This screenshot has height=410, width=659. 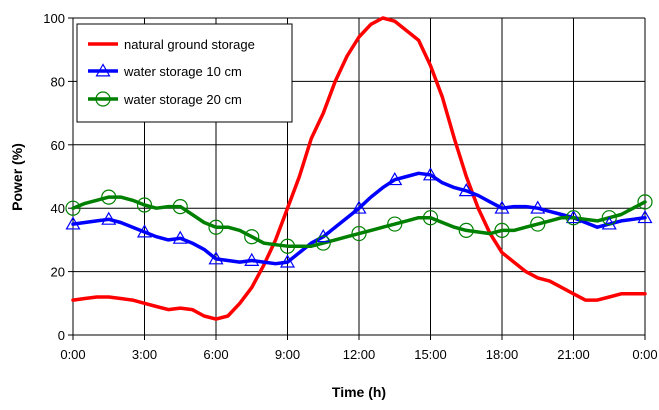 I want to click on legend-label-2: water storage 20 cm, so click(x=182, y=99).